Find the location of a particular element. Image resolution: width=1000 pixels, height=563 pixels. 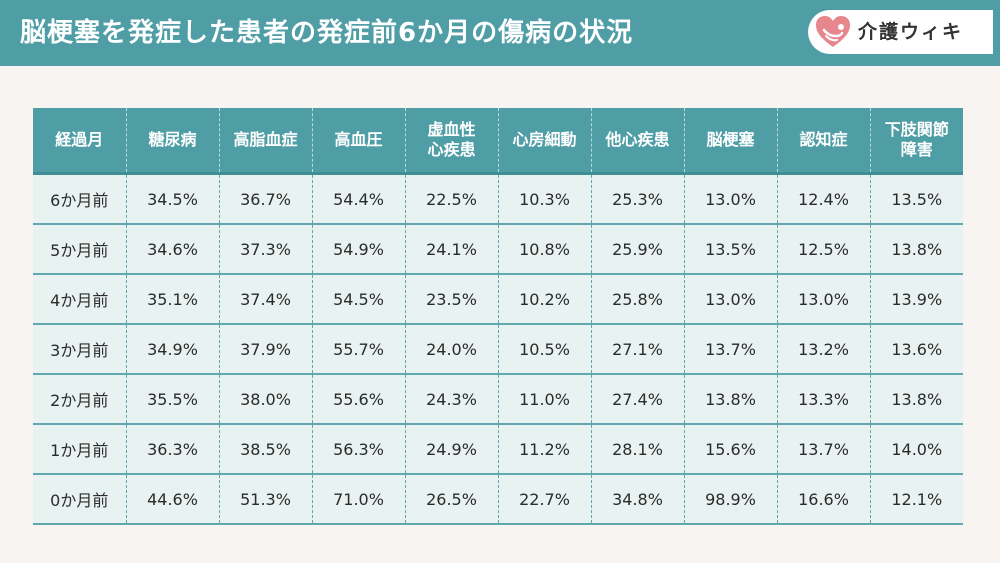

column-header: 高血圧 is located at coordinates (359, 141).